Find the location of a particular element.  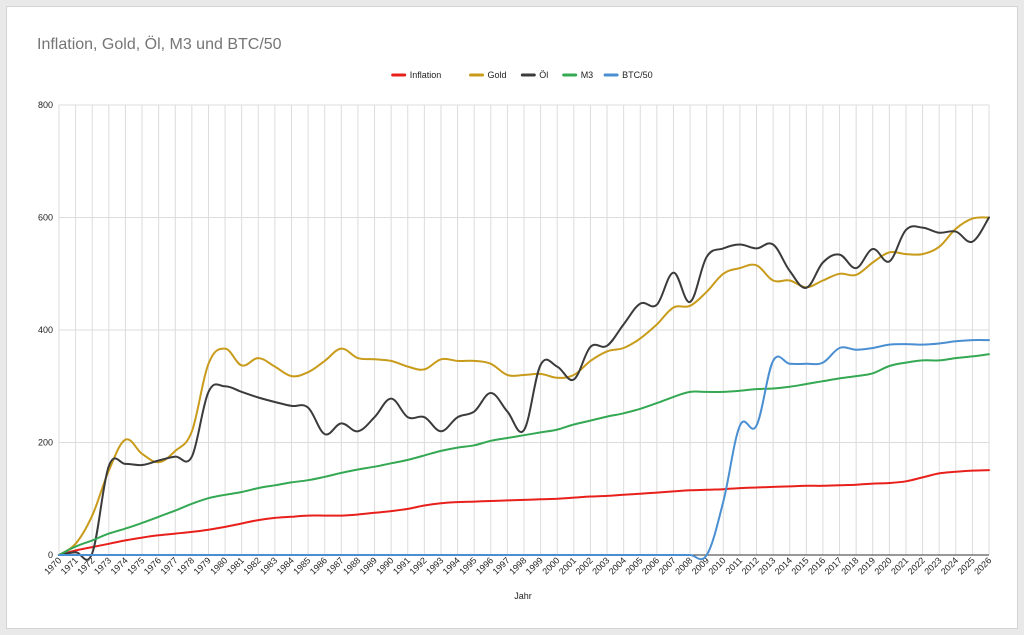

legend-label: M3 is located at coordinates (587, 75).